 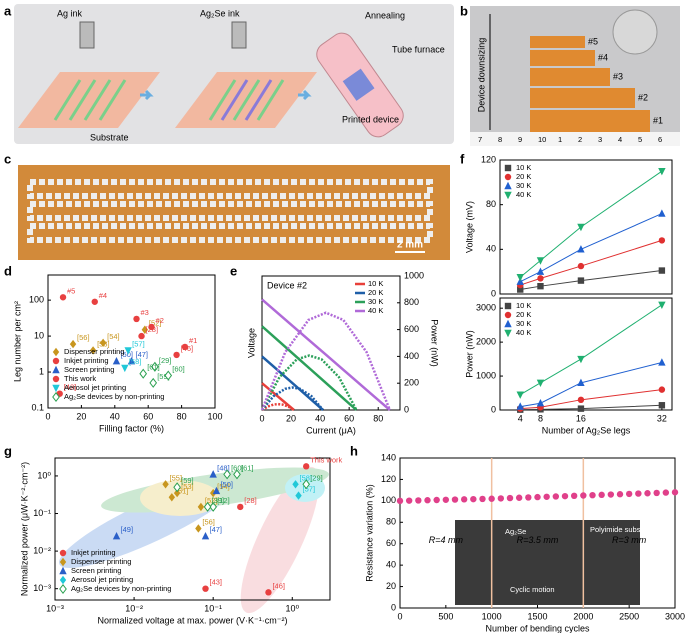 What do you see at coordinates (662, 418) in the screenshot?
I see `x-tick-label: 32` at bounding box center [662, 418].